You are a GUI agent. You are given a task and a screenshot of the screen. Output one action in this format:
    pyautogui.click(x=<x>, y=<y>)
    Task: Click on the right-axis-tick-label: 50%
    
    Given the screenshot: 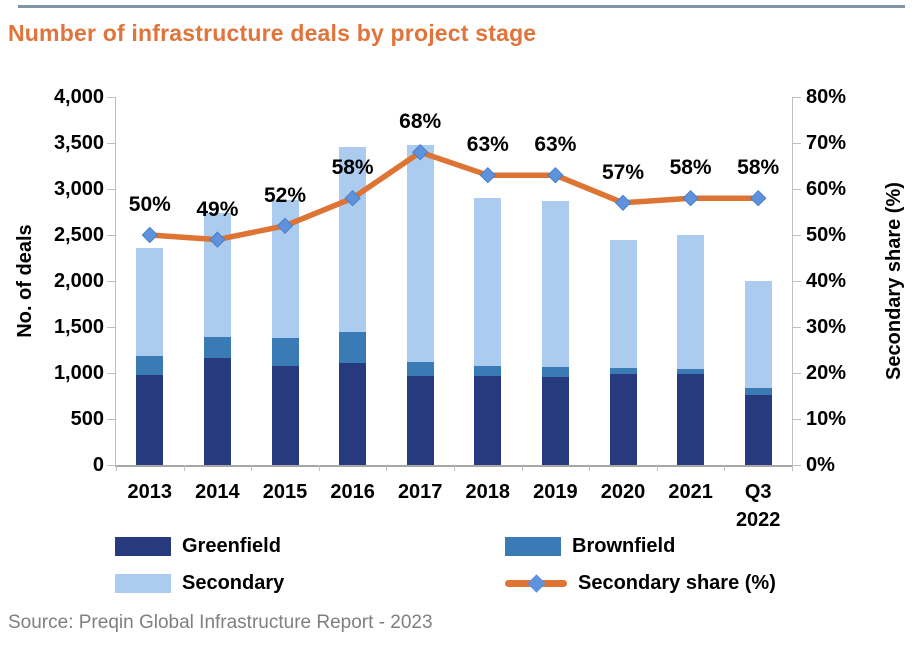 What is the action you would take?
    pyautogui.click(x=826, y=235)
    